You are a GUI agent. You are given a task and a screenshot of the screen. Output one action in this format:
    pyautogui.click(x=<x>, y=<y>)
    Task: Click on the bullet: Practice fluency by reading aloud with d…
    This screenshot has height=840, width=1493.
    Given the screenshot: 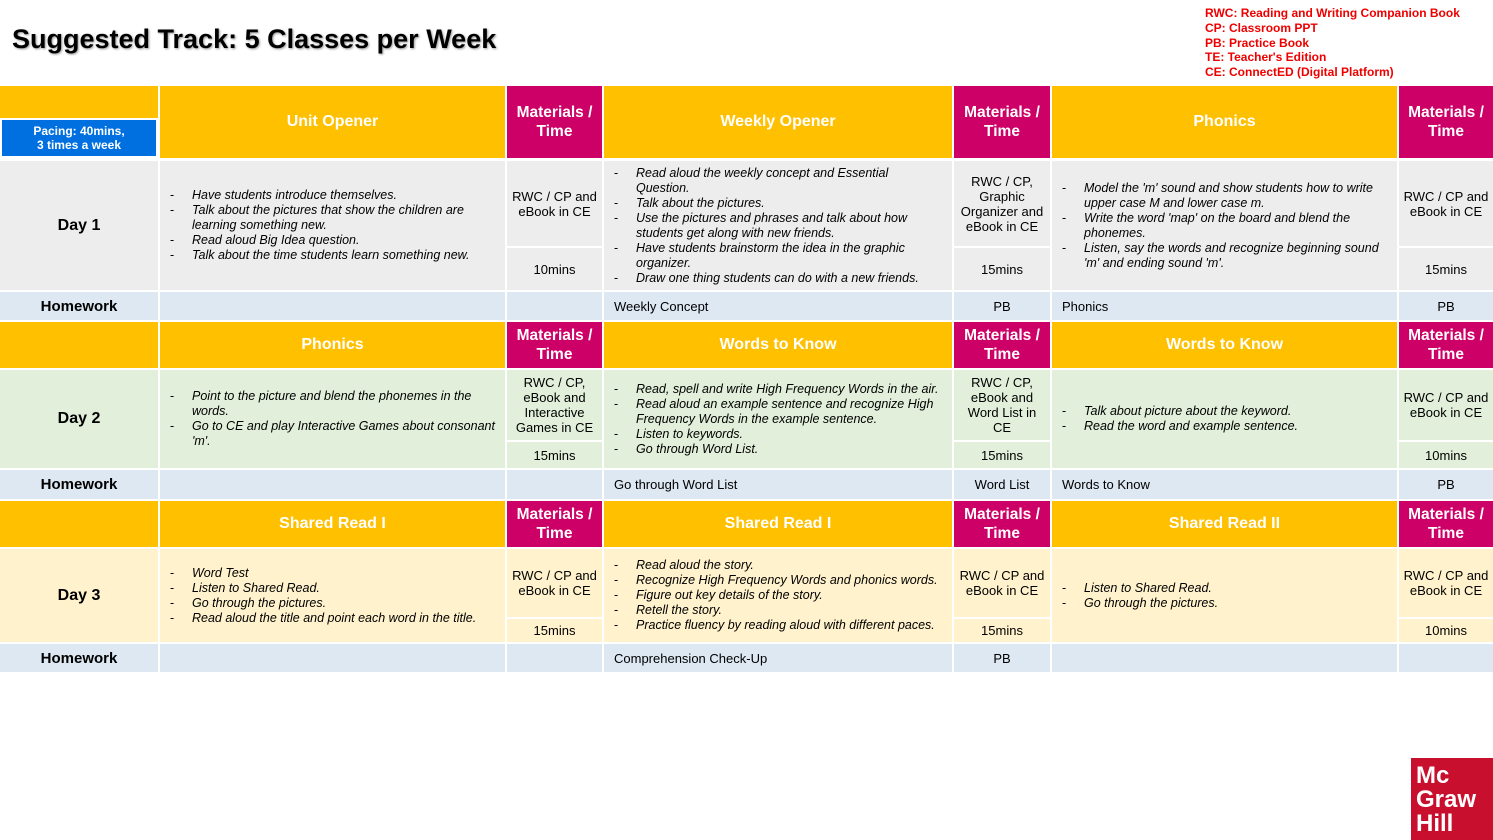 What is the action you would take?
    pyautogui.click(x=776, y=625)
    